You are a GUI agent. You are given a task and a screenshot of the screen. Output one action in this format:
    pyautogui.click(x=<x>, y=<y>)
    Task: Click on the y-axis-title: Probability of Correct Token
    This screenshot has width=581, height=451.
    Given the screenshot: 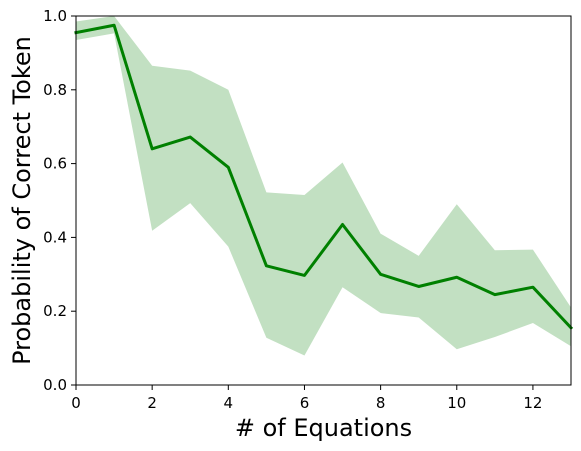 What is the action you would take?
    pyautogui.click(x=22, y=200)
    